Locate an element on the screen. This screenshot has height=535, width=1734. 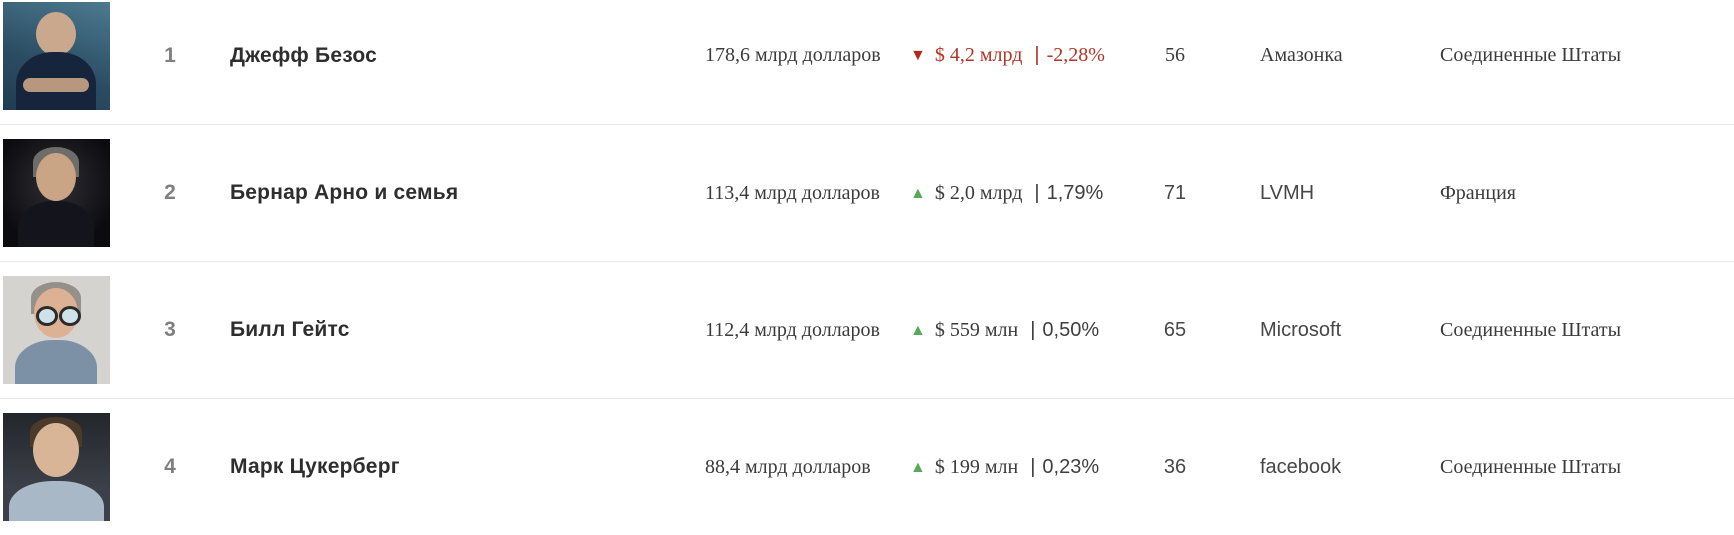
change-amount: $ 559 млн is located at coordinates (976, 329).